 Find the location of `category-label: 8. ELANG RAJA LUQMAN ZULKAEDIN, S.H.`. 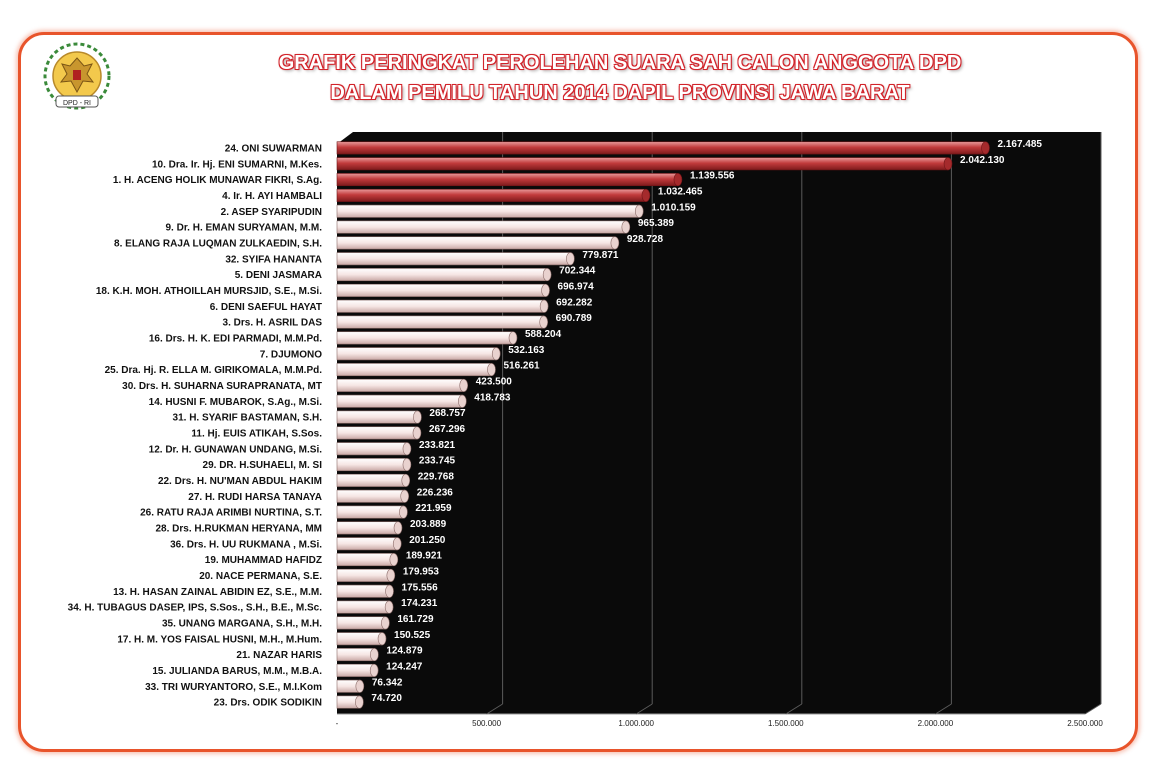

category-label: 8. ELANG RAJA LUQMAN ZULKAEDIN, S.H. is located at coordinates (218, 243).